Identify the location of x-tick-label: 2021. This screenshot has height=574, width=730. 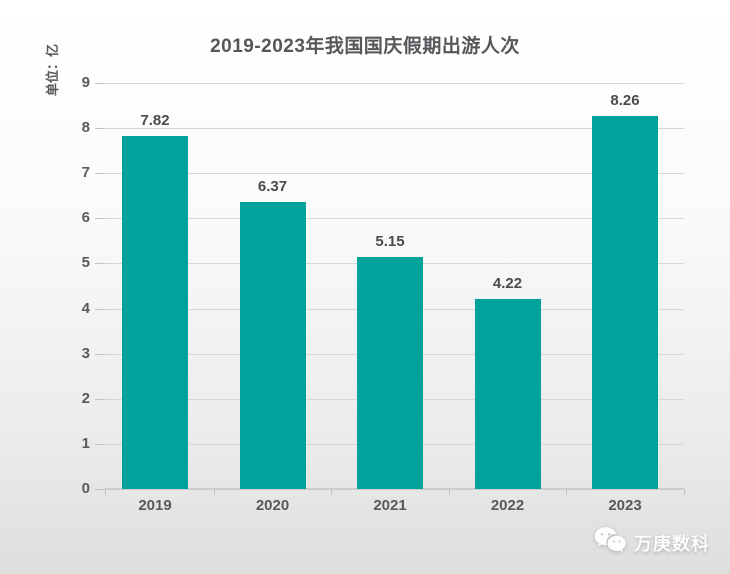
(390, 505).